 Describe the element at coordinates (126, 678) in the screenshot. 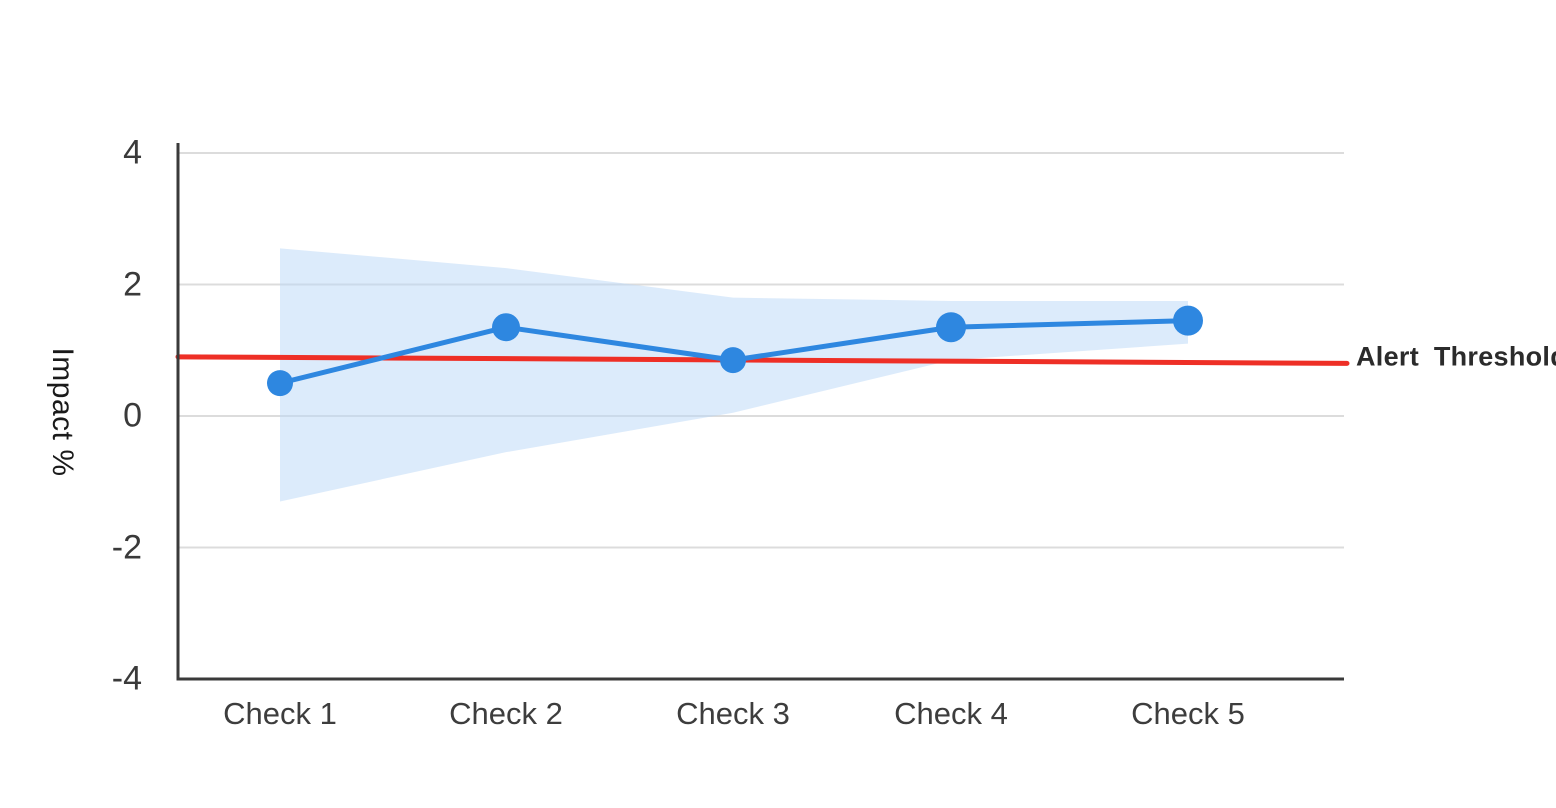

I see `y-tick-label: -4` at that location.